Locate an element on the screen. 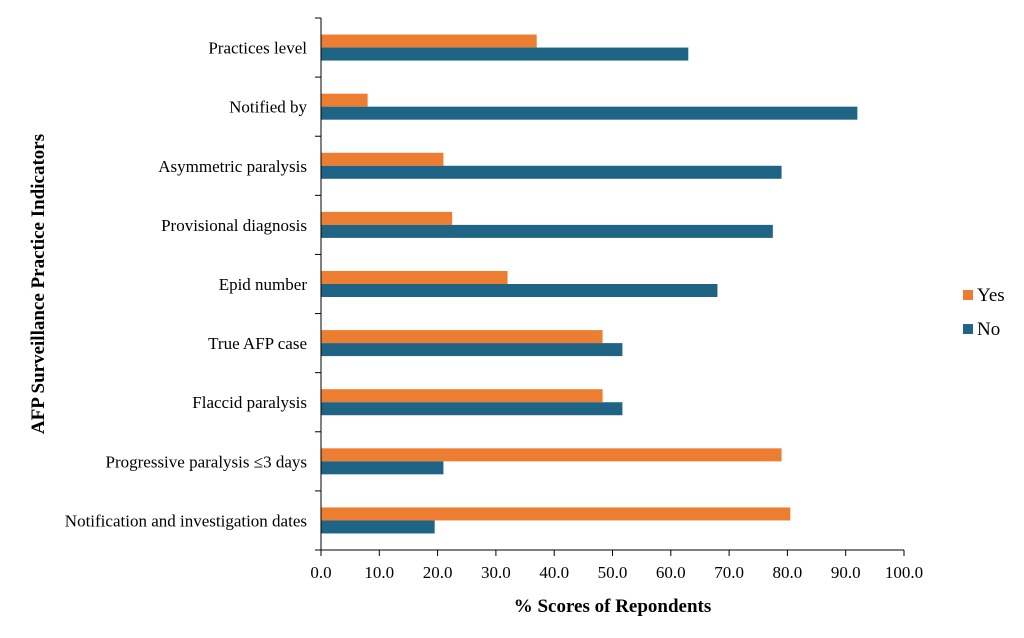  category-label: Epid number is located at coordinates (263, 284).